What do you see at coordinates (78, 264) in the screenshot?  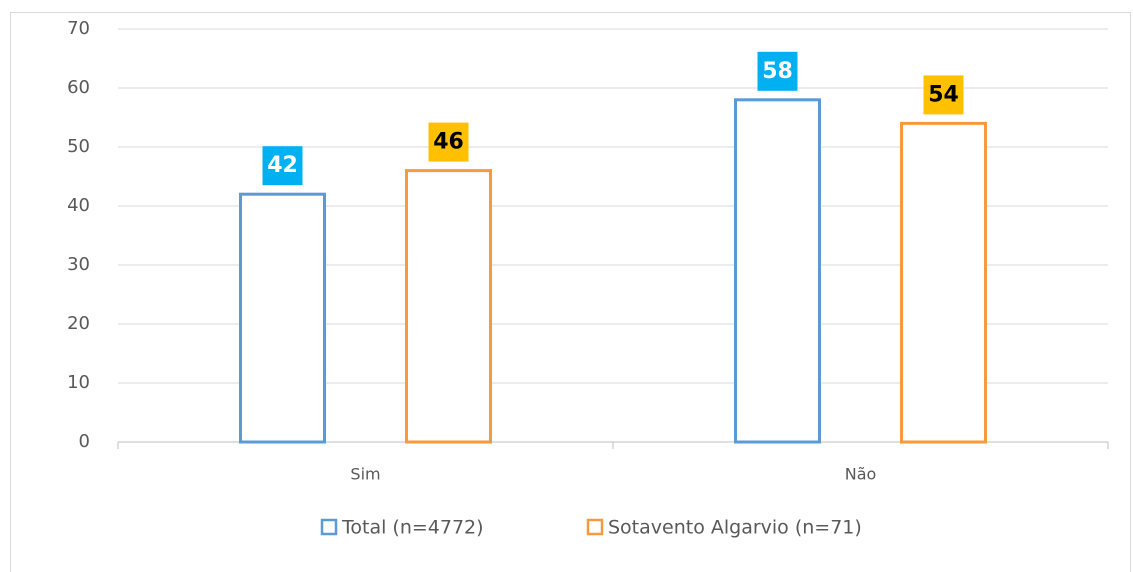 I see `y-tick-label: 30` at bounding box center [78, 264].